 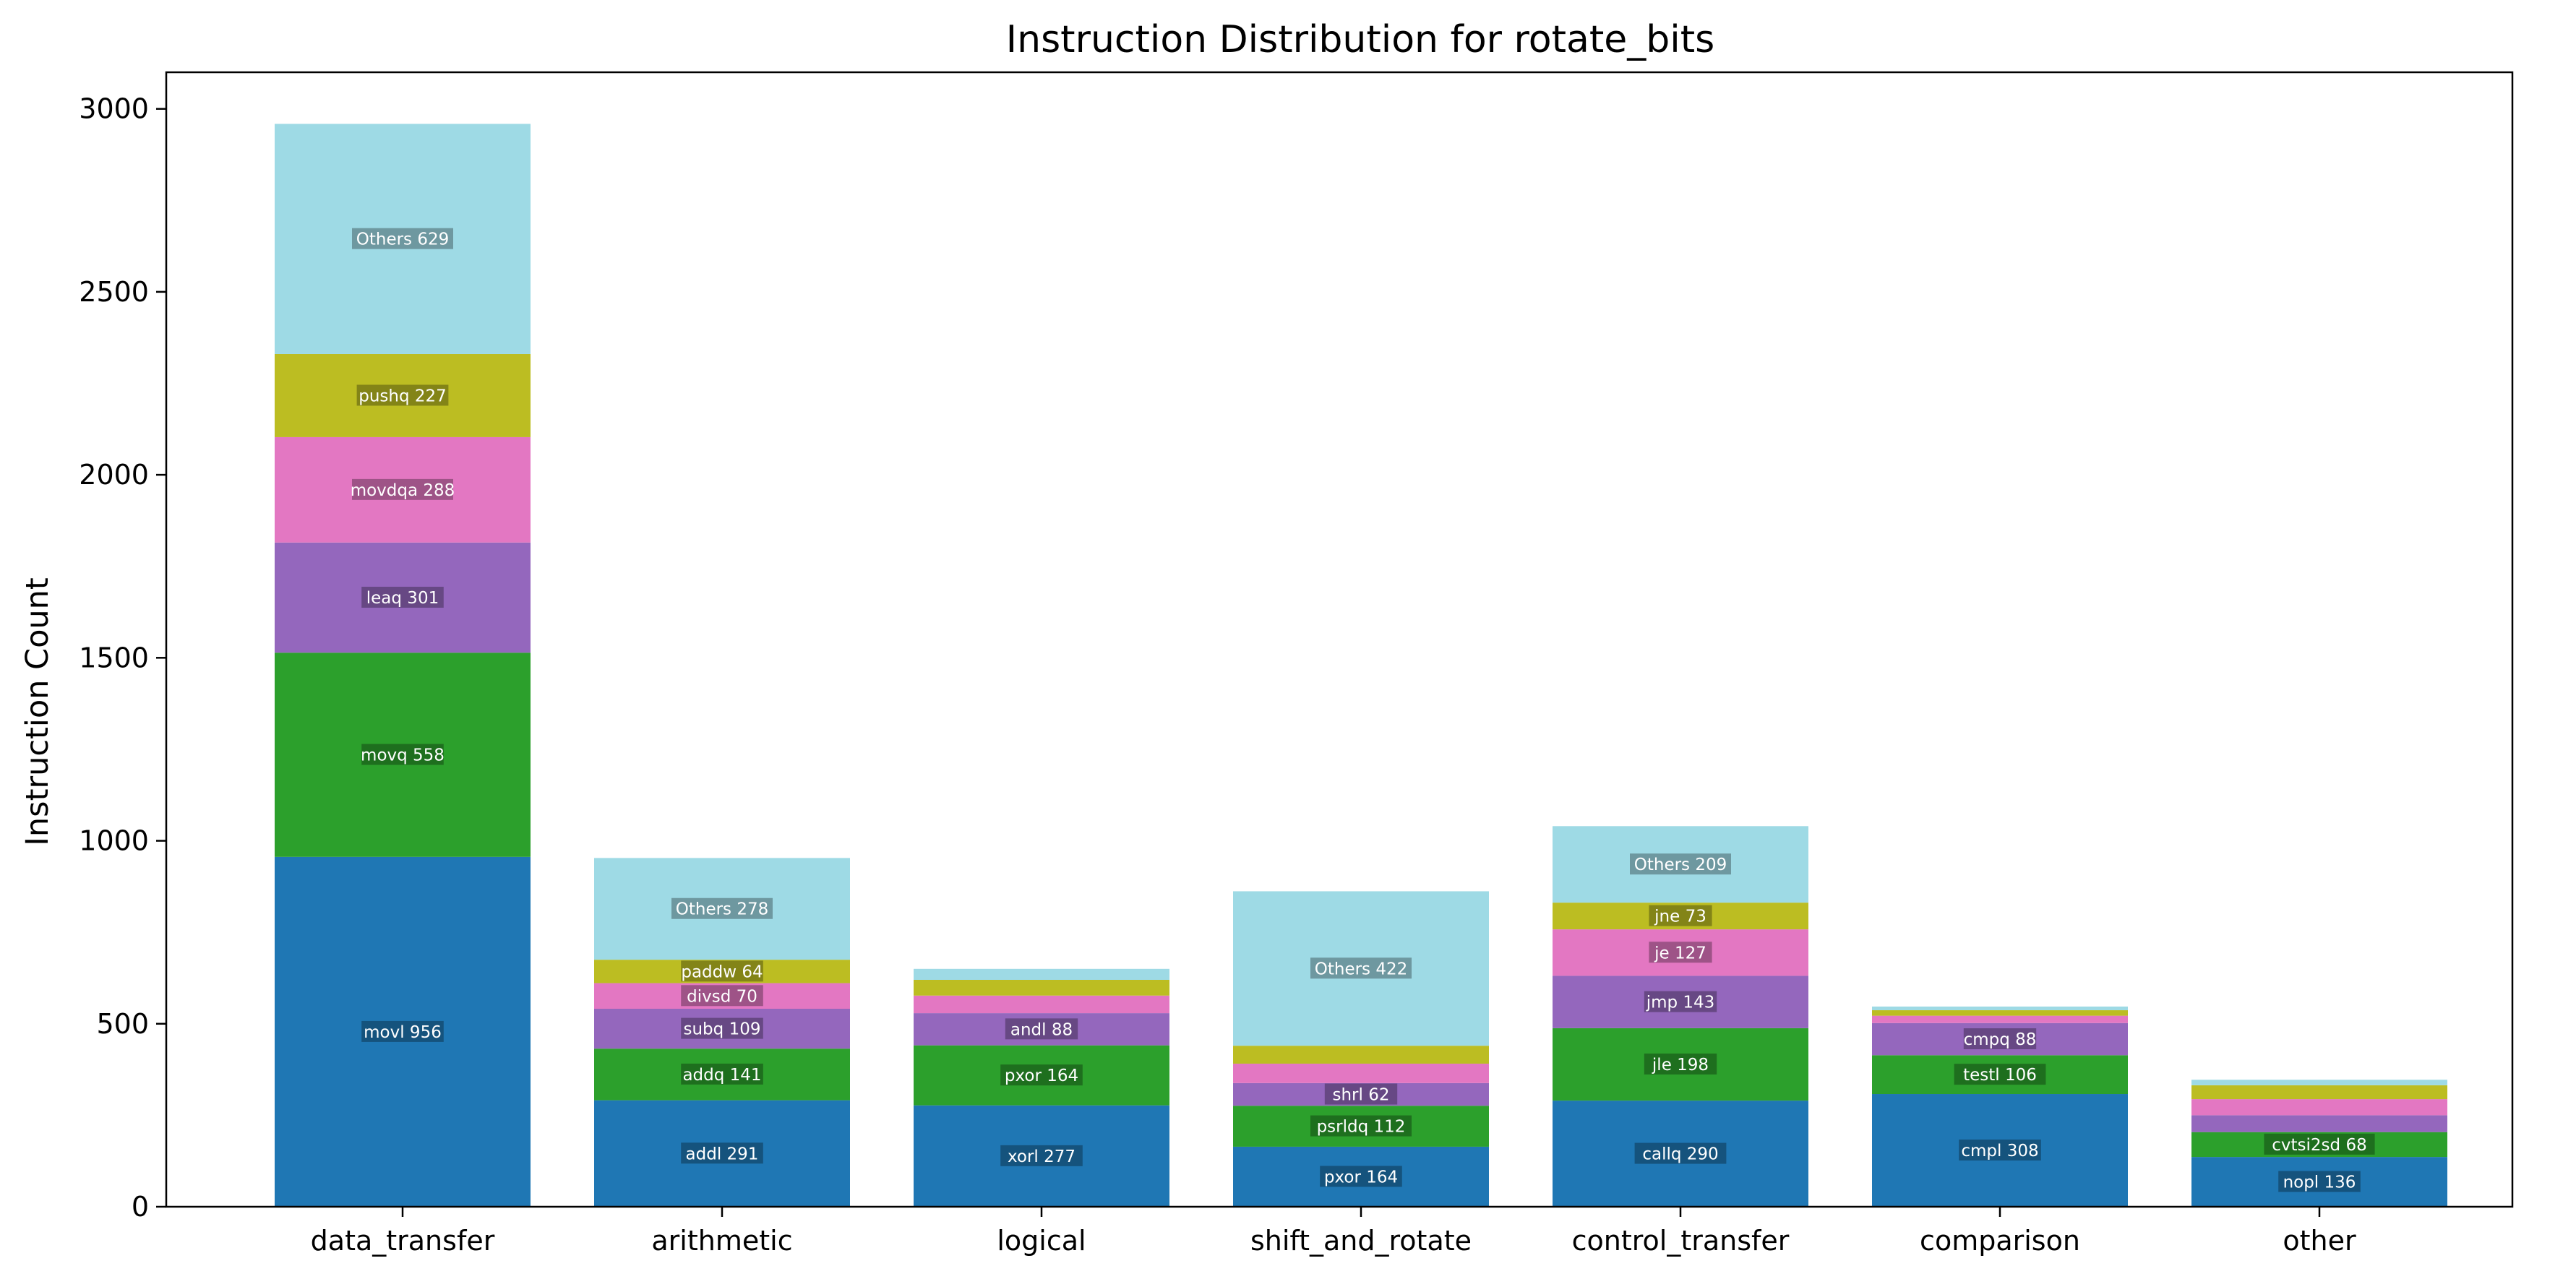 I want to click on segment-label: xorl 277, so click(x=1042, y=1156).